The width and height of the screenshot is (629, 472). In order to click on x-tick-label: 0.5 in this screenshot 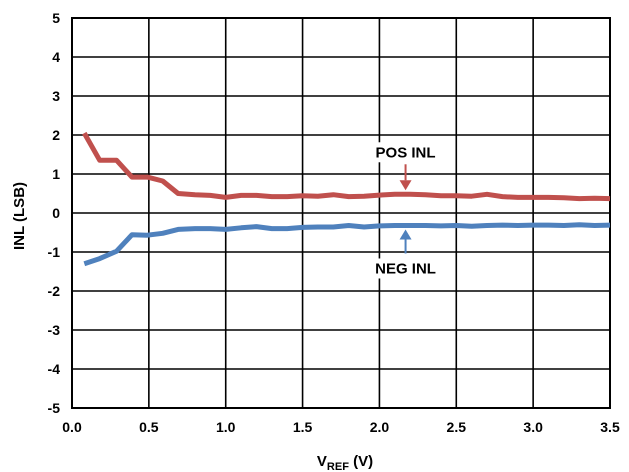, I will do `click(149, 427)`.